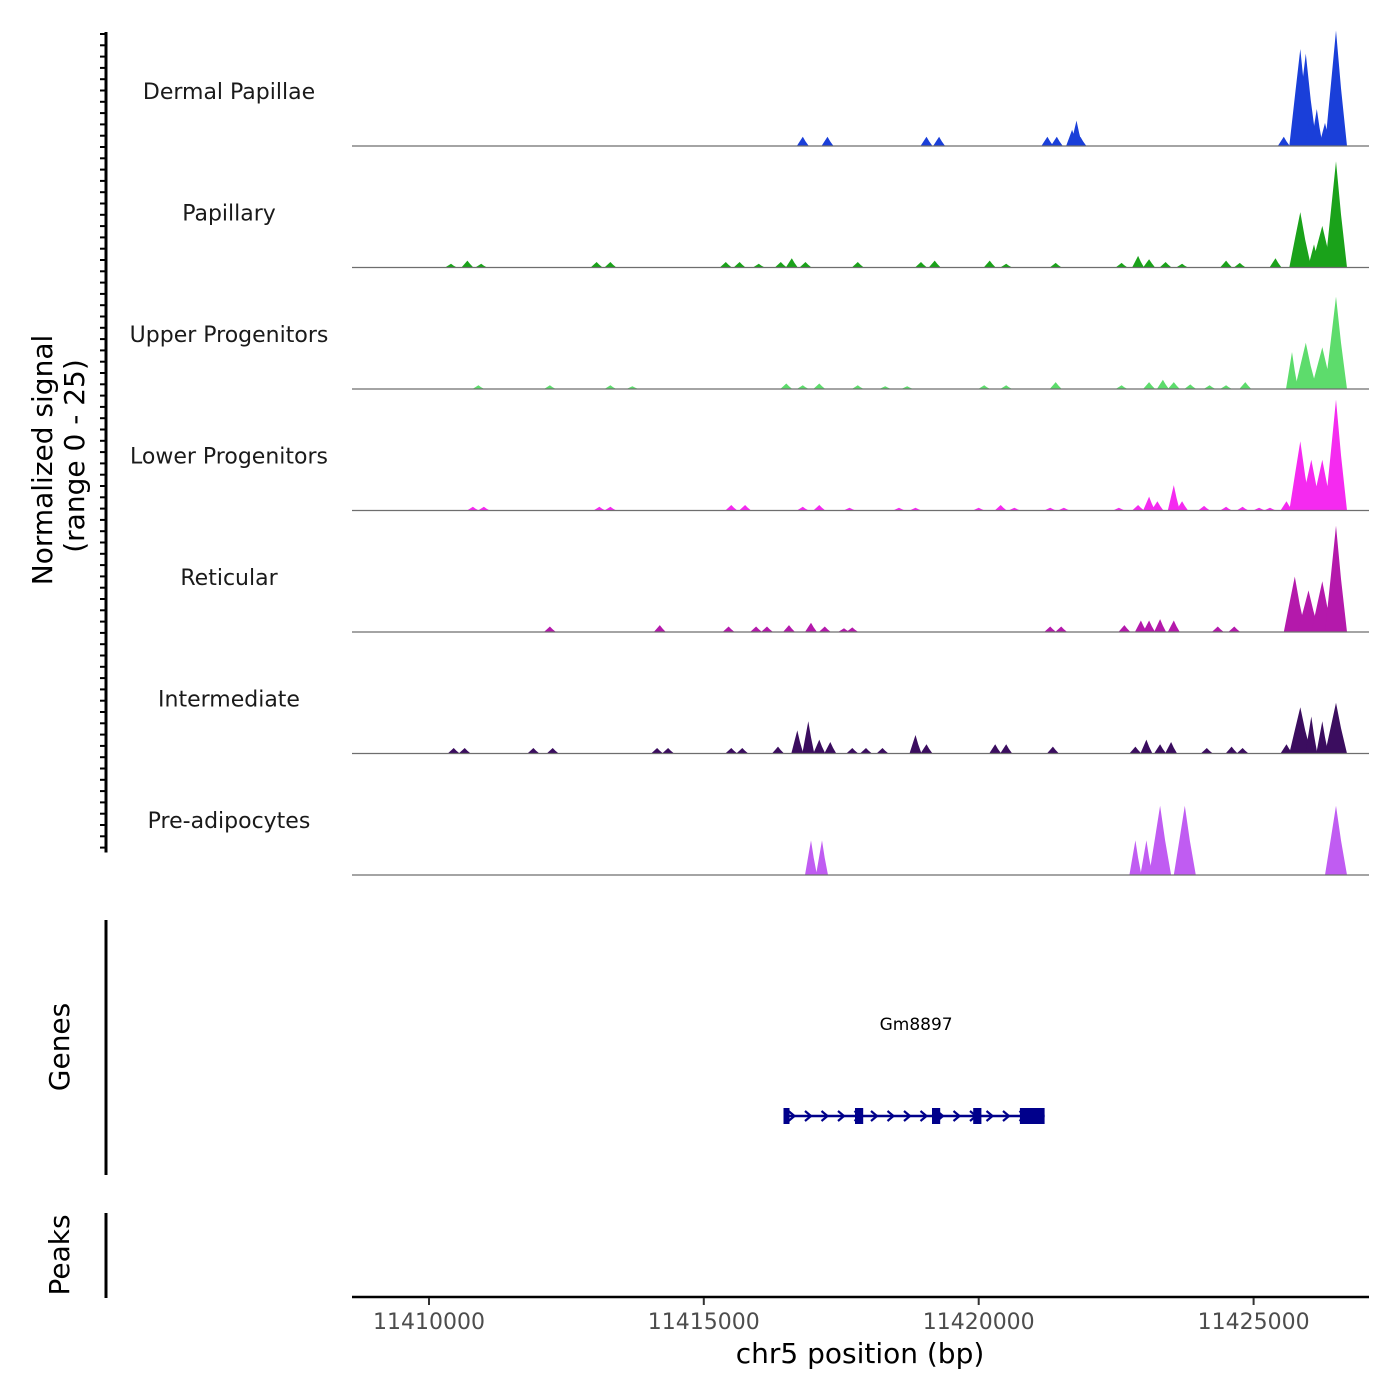  What do you see at coordinates (860, 1353) in the screenshot?
I see `x-axis-title: chr5 position (bp)` at bounding box center [860, 1353].